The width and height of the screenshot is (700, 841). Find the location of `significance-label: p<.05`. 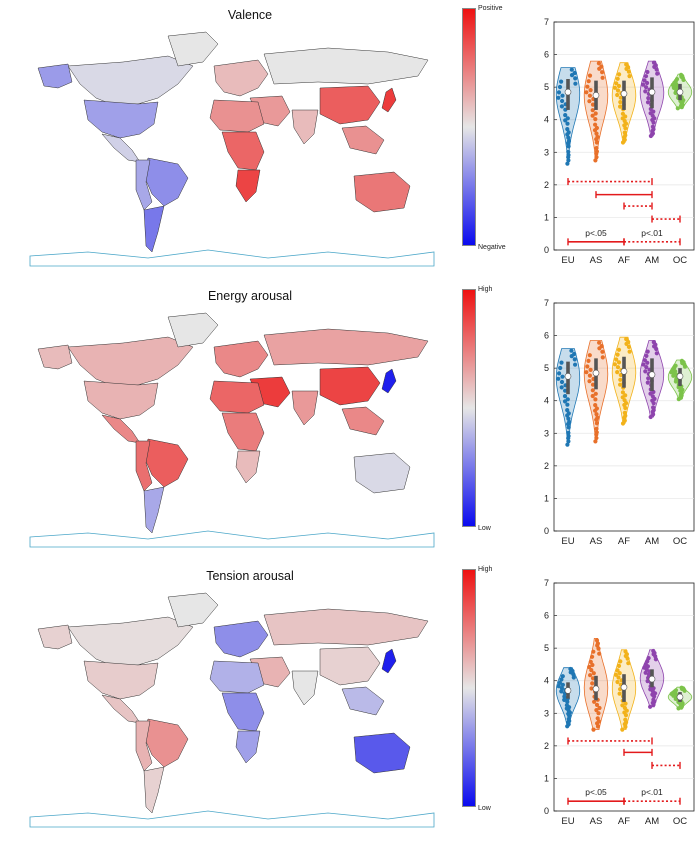

significance-label: p<.05 is located at coordinates (596, 233).